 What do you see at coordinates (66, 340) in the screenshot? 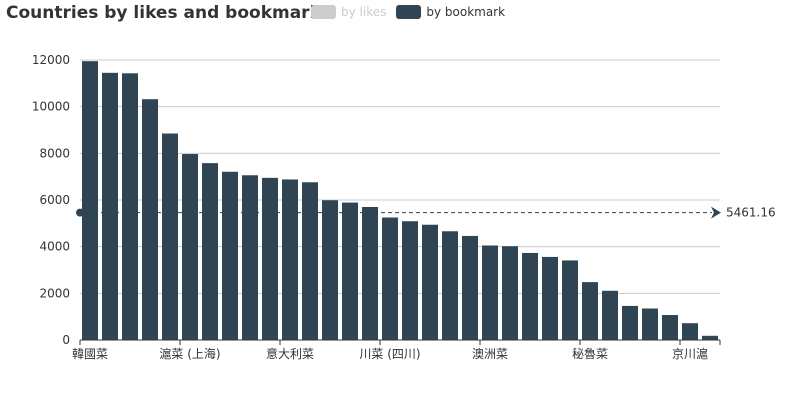
I see `y-tick-label: 0` at bounding box center [66, 340].